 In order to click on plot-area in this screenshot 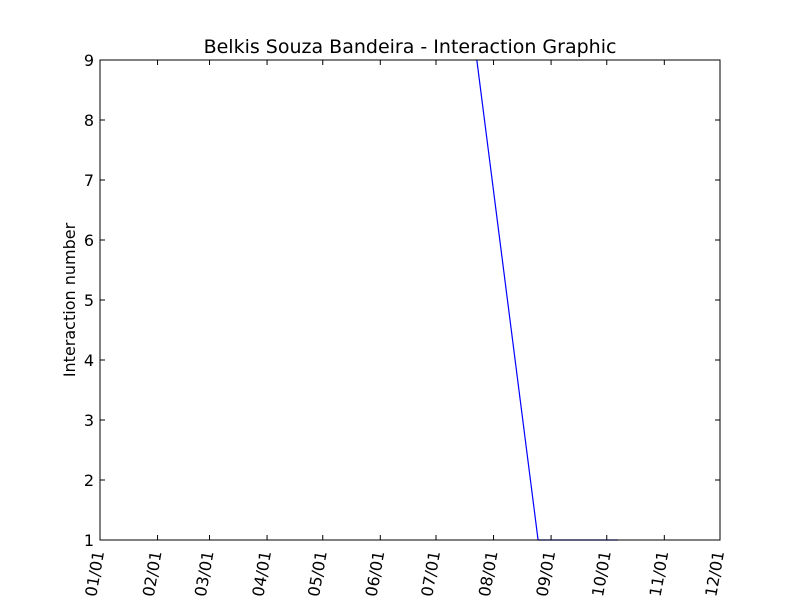, I will do `click(547, 300)`.